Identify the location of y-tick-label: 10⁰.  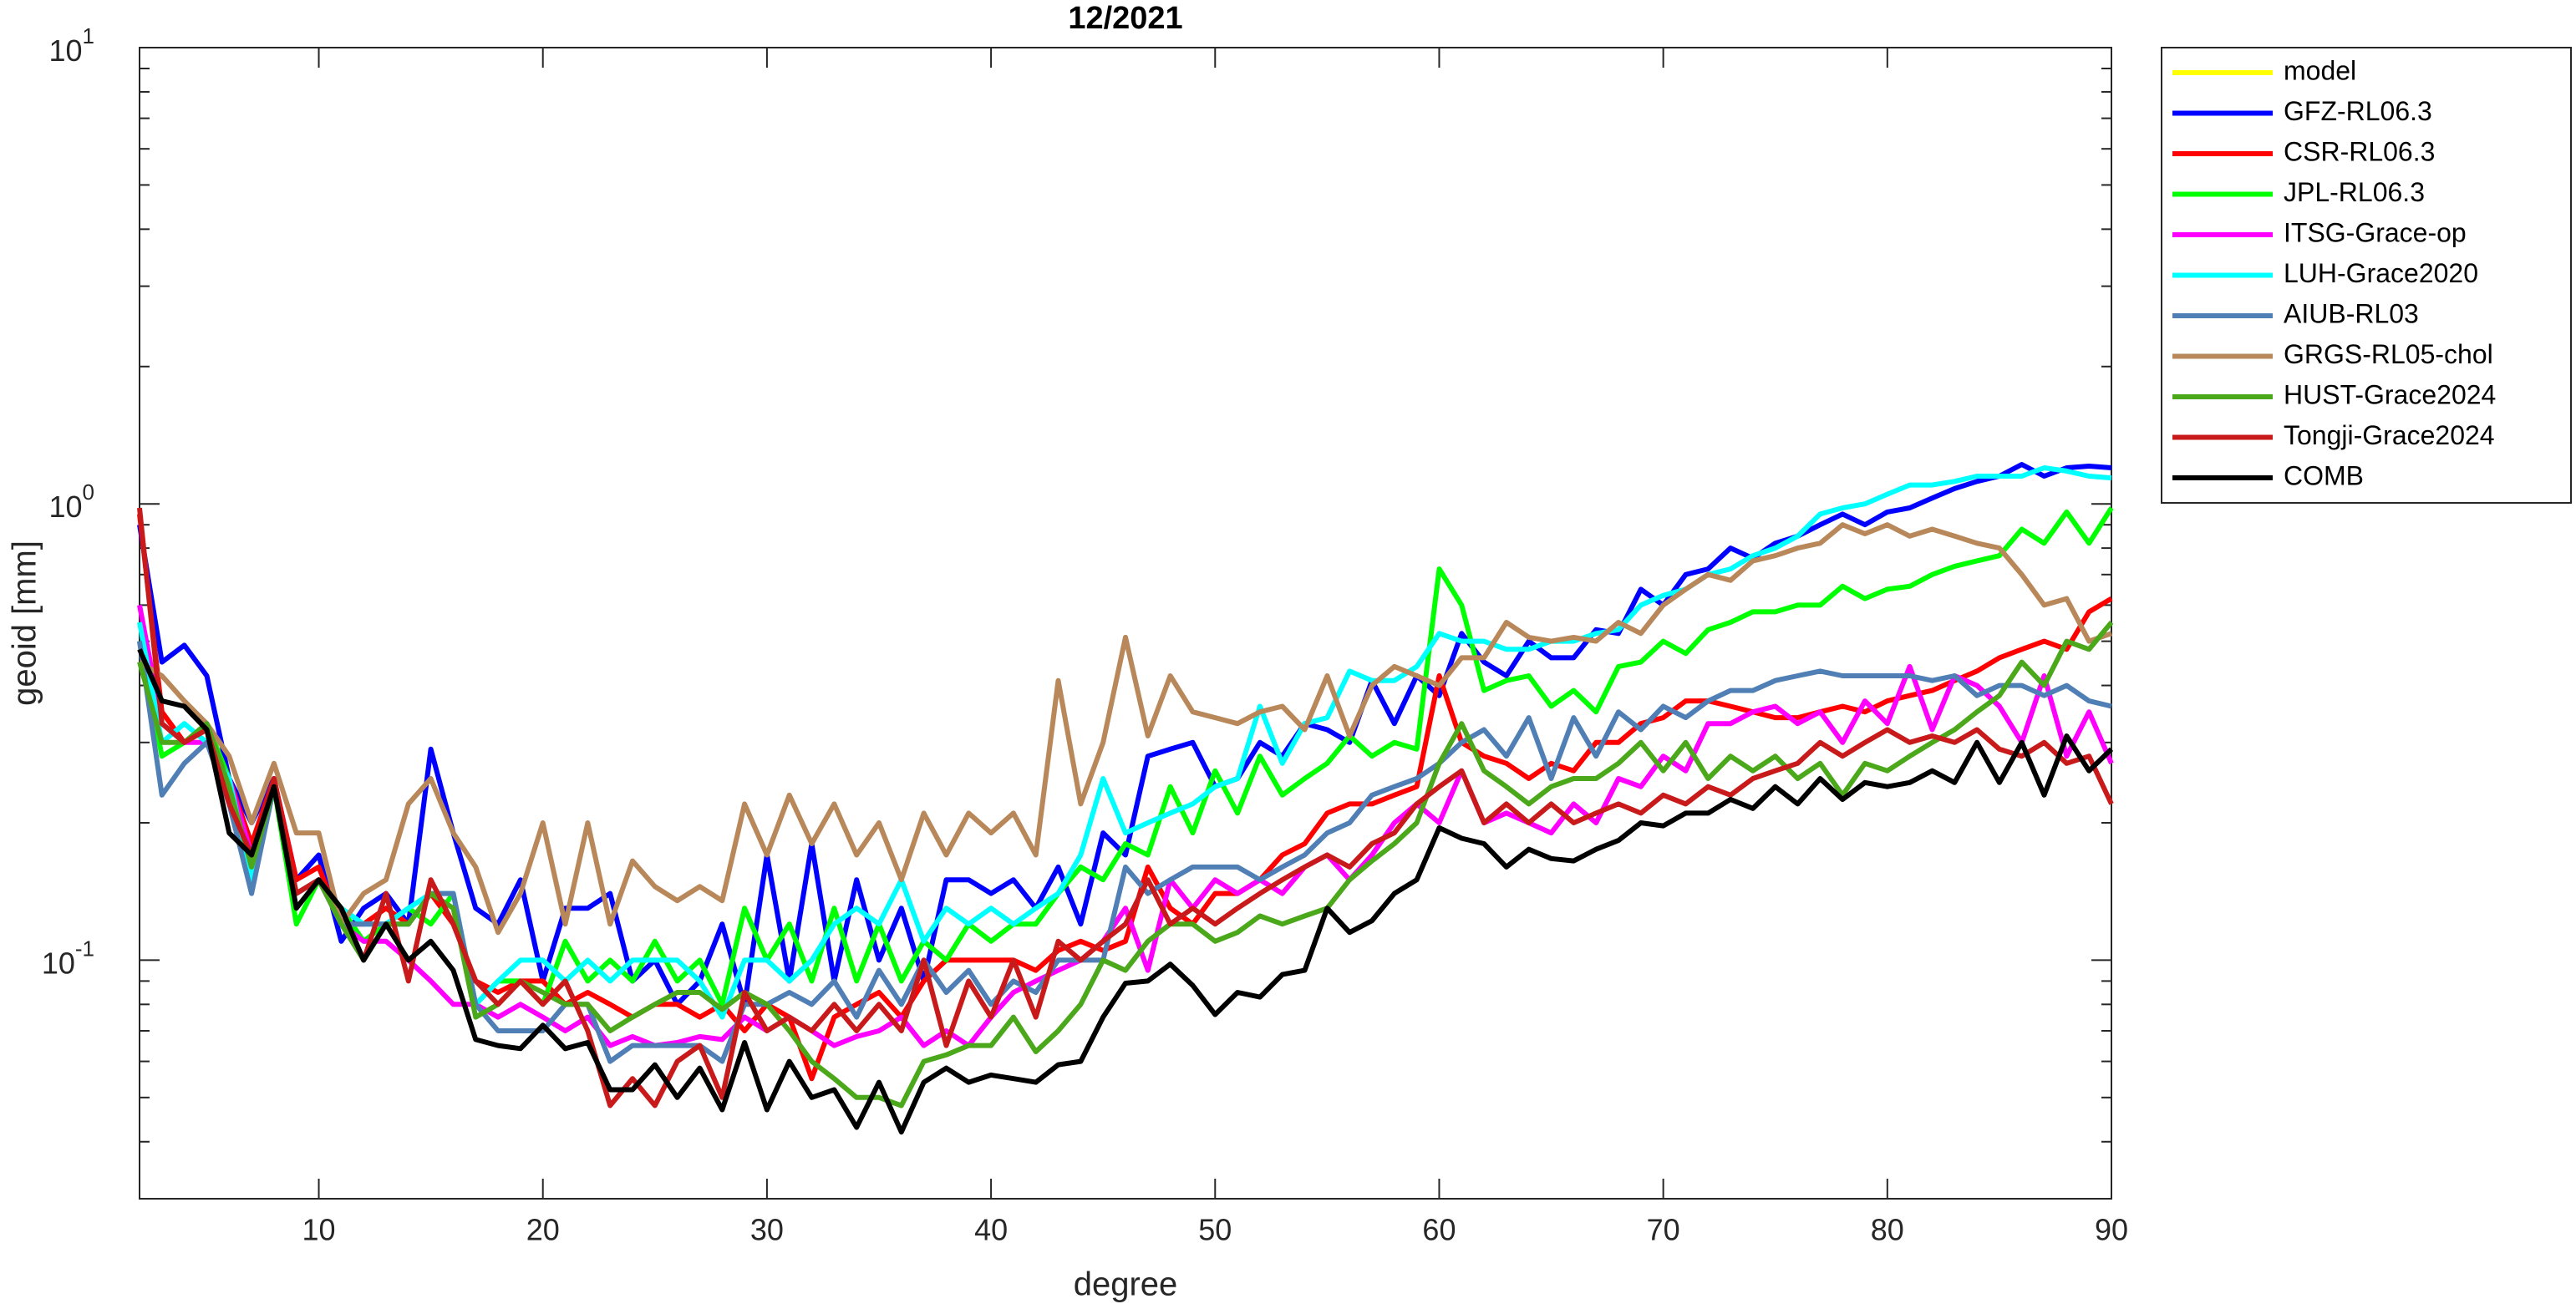
(71, 501).